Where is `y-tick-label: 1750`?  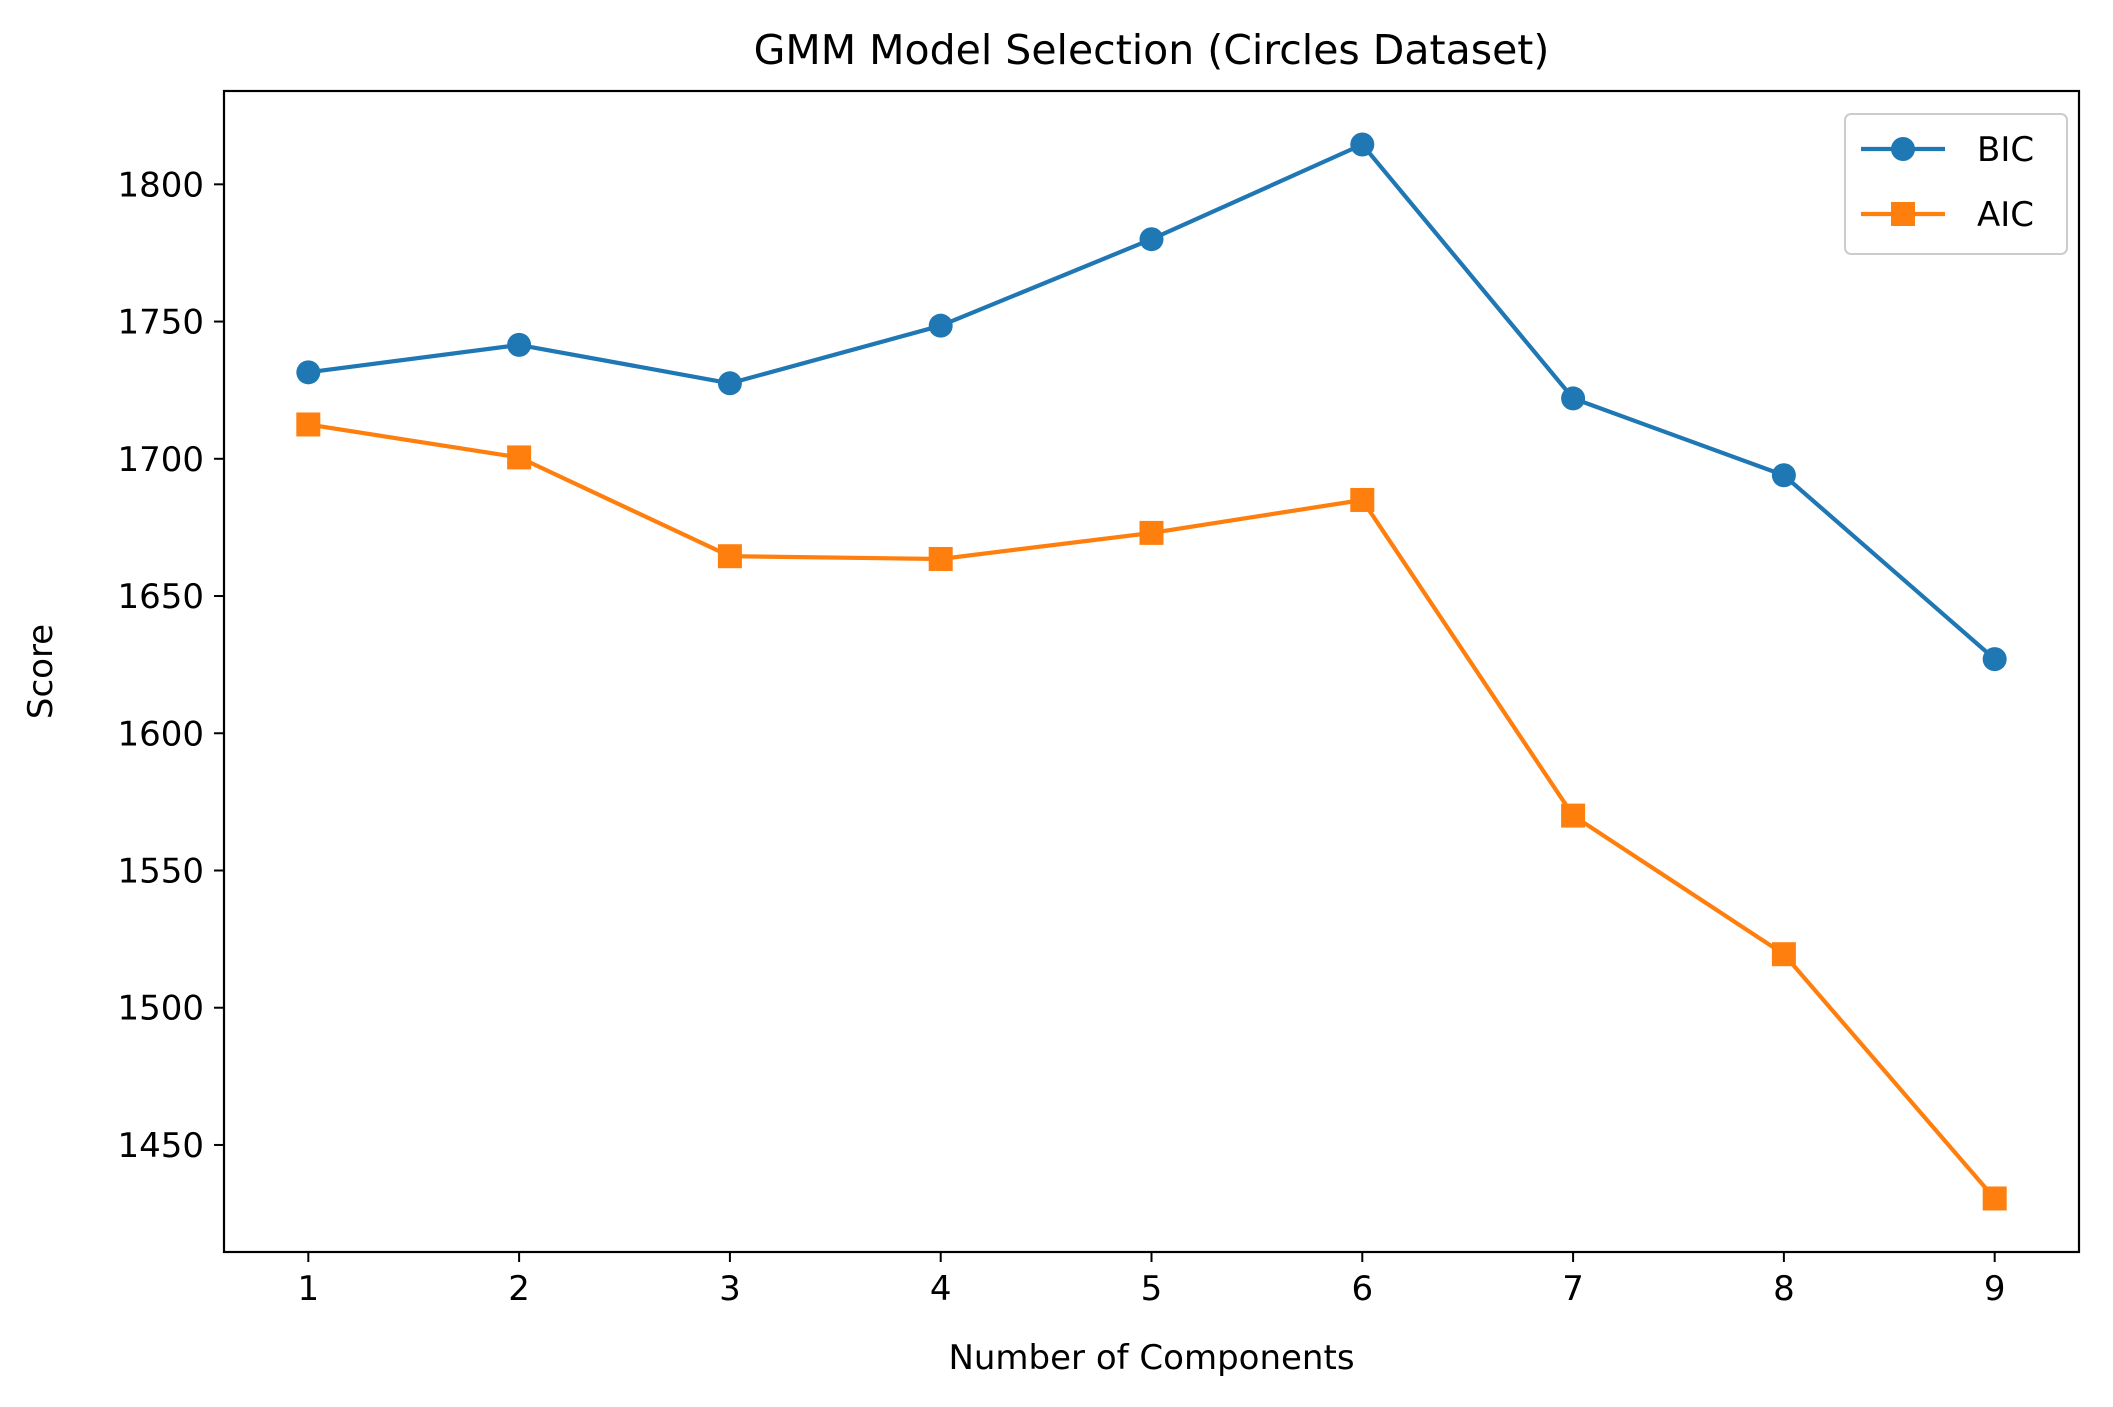 y-tick-label: 1750 is located at coordinates (160, 323).